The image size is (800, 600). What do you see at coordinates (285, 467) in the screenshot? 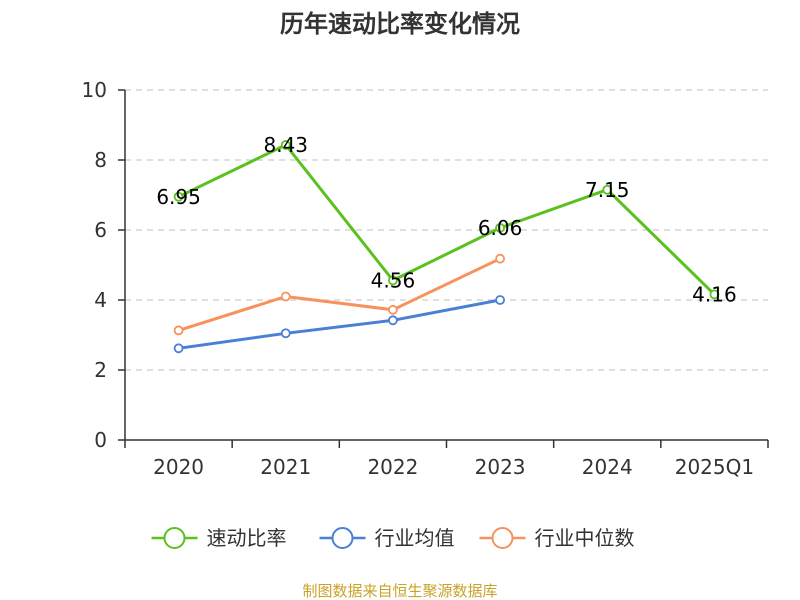
I see `x-tick-label: 2021` at bounding box center [285, 467].